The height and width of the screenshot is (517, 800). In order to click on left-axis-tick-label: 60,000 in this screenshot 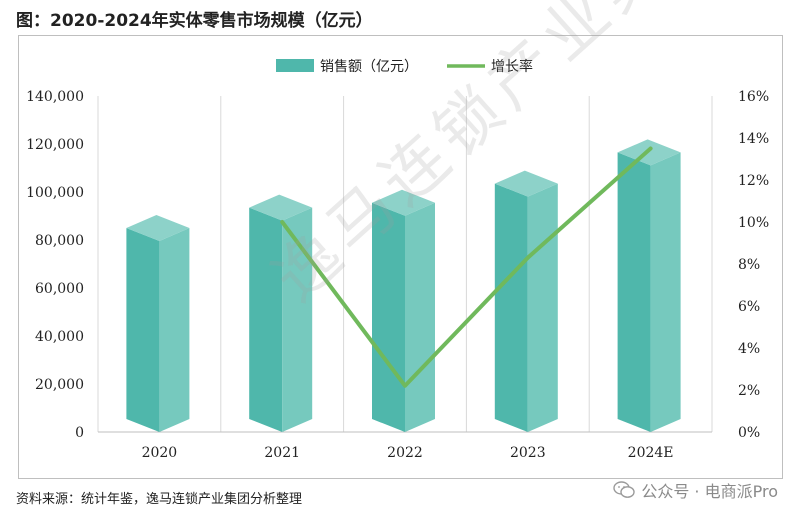, I will do `click(59, 289)`.